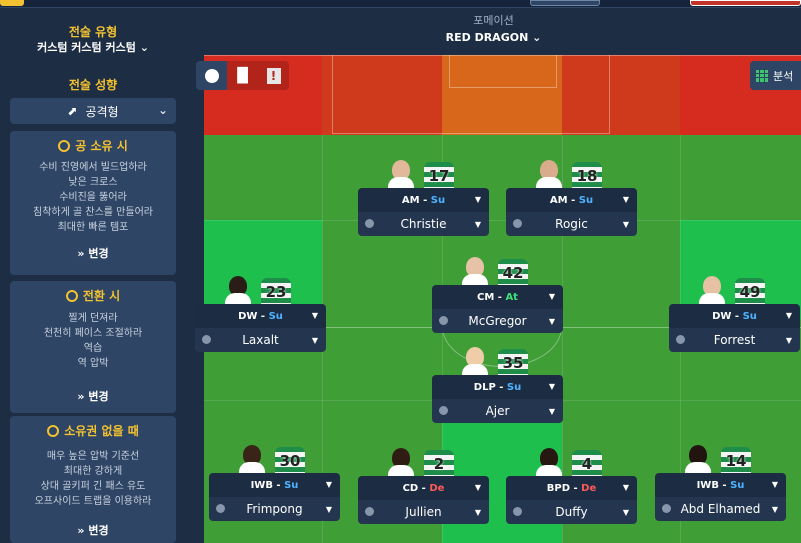 The width and height of the screenshot is (801, 543). What do you see at coordinates (497, 321) in the screenshot?
I see `player-name-selector: McGregor ▼` at bounding box center [497, 321].